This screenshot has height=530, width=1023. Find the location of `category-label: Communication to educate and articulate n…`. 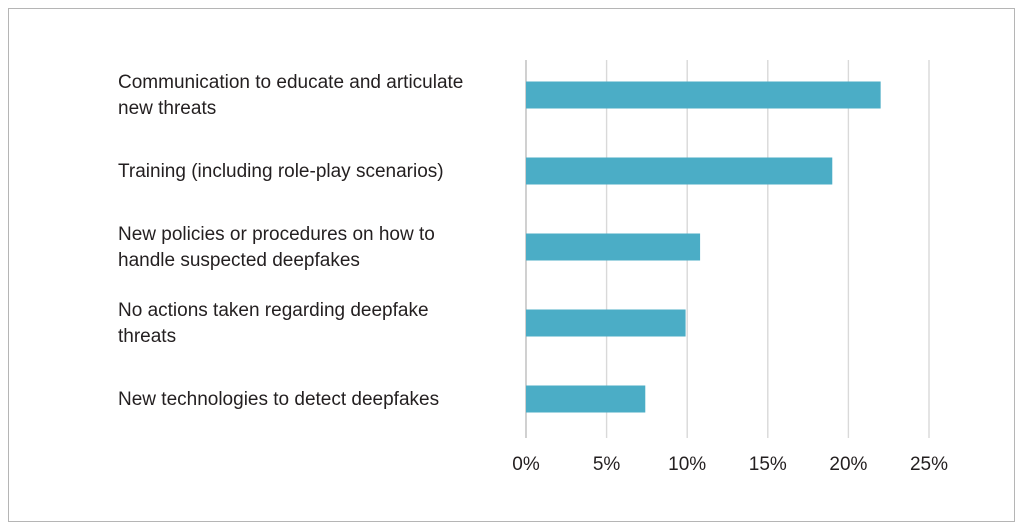

category-label: Communication to educate and articulate n… is located at coordinates (290, 95).